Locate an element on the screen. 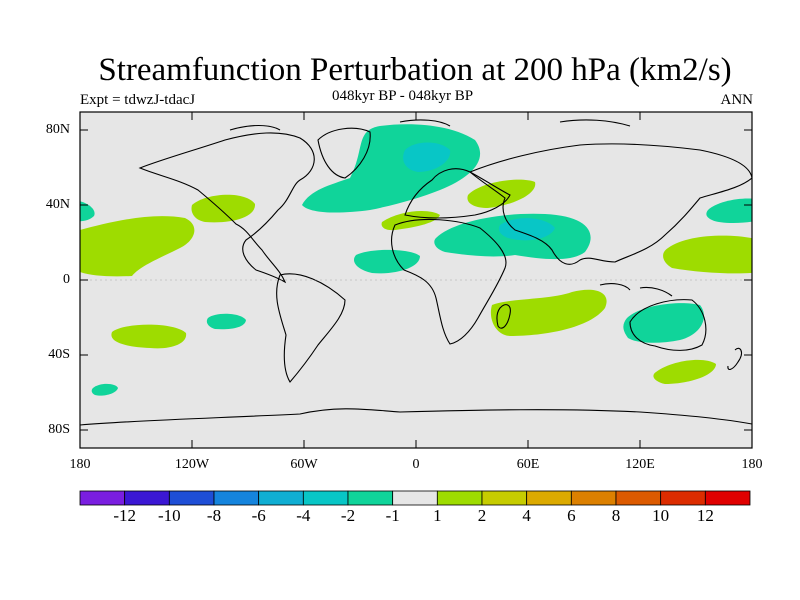 The width and height of the screenshot is (800, 600). colorbar-label: 2 is located at coordinates (482, 515).